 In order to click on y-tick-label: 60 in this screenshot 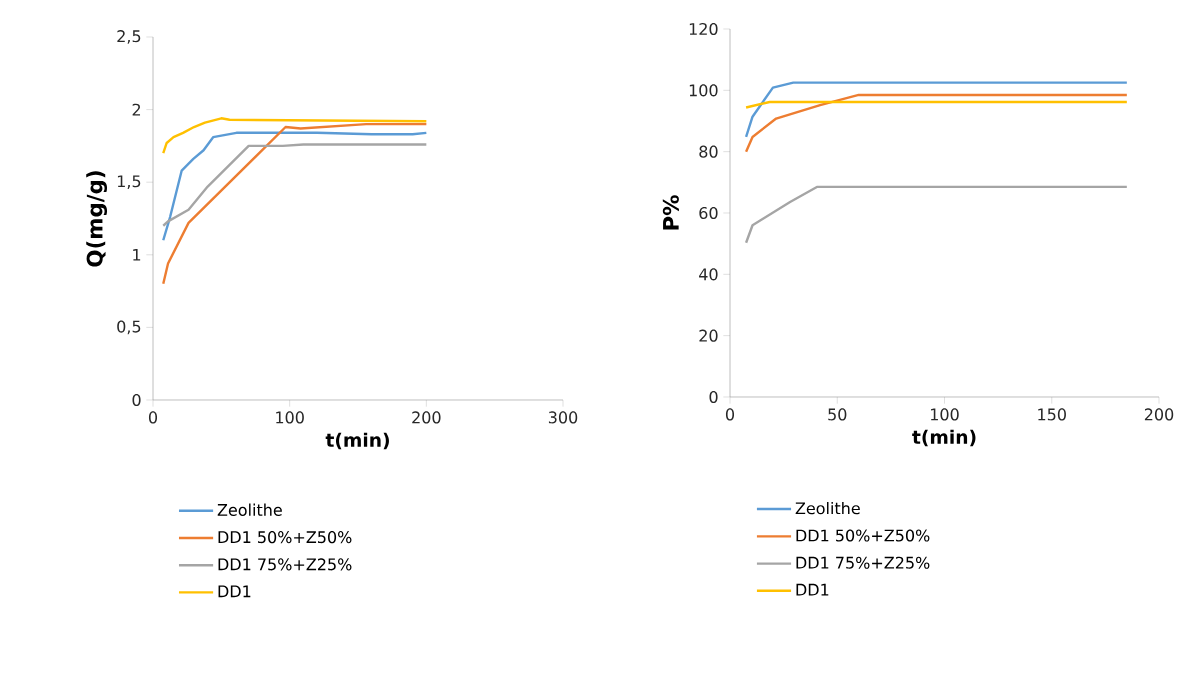, I will do `click(708, 213)`.